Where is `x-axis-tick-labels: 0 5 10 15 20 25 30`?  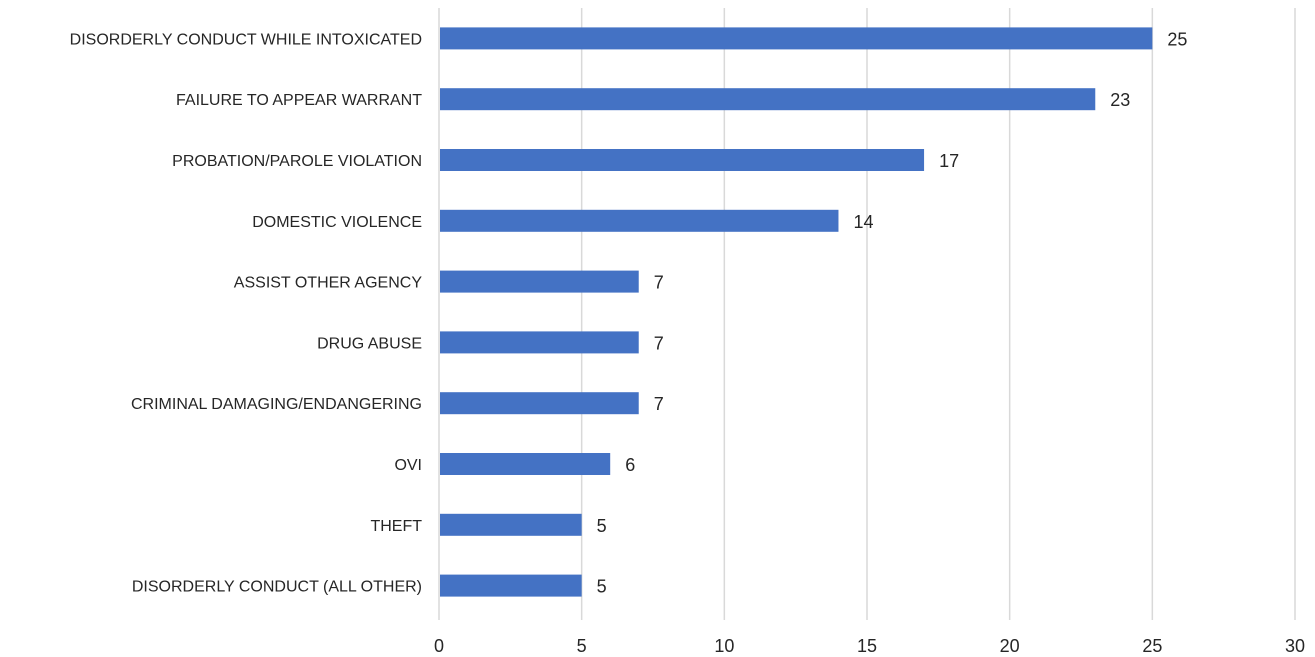 x-axis-tick-labels: 0 5 10 15 20 25 30 is located at coordinates (869, 646).